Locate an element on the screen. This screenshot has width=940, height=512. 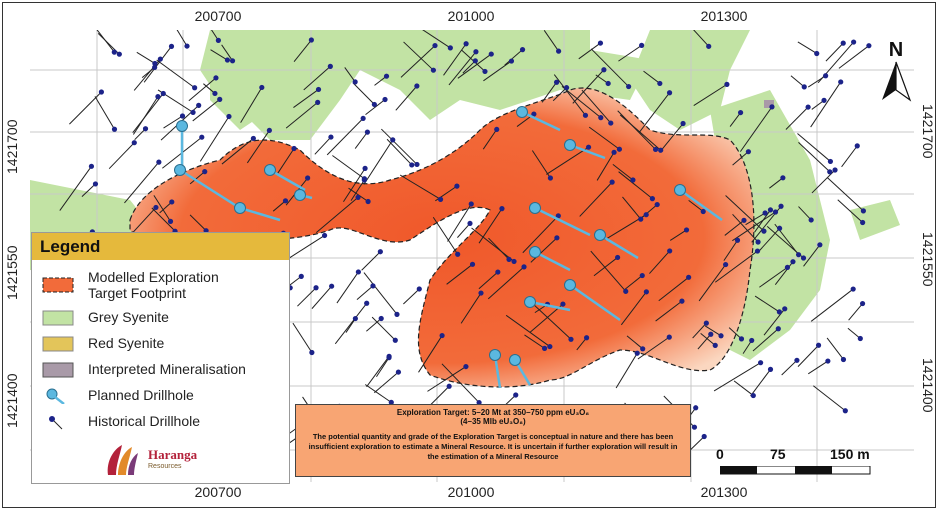
x-tick-top-3: 201300 is located at coordinates (724, 16).